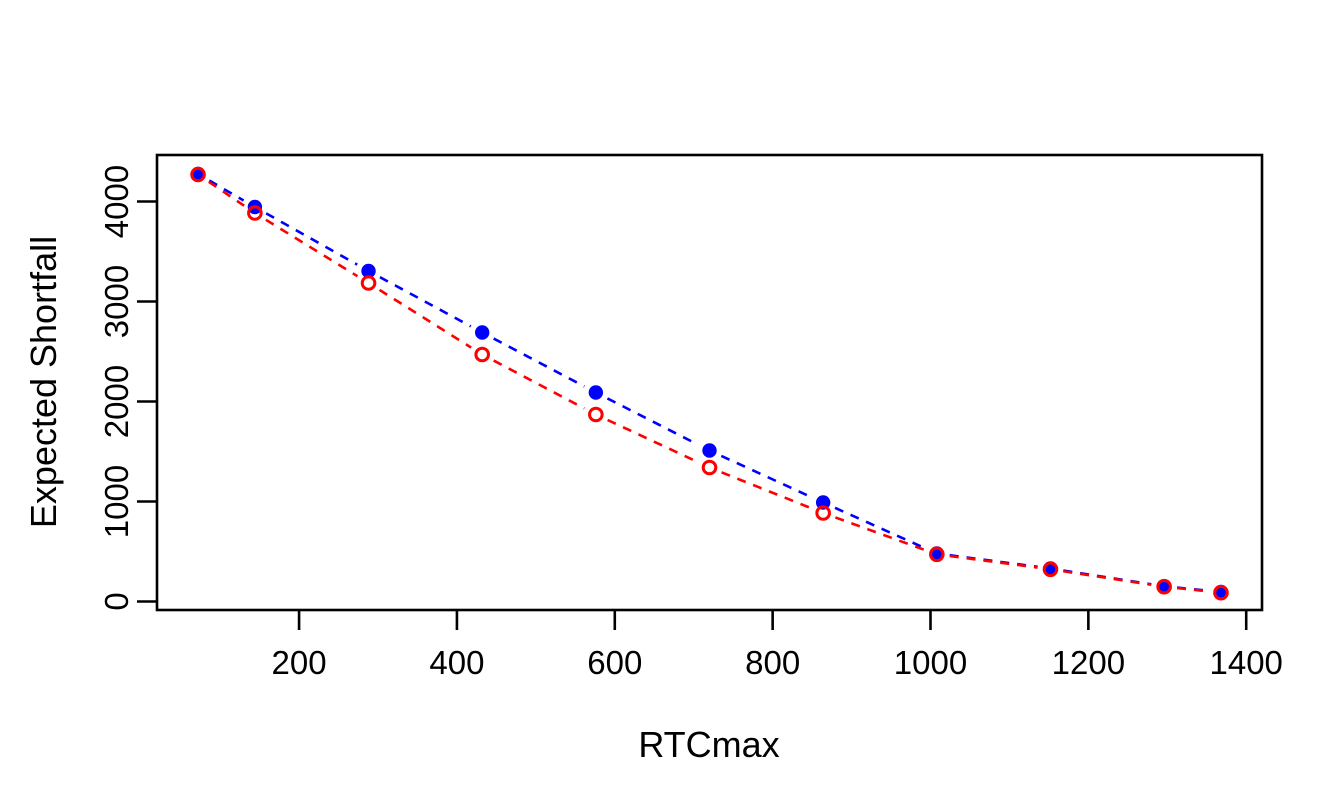 This screenshot has height=806, width=1344. What do you see at coordinates (299, 662) in the screenshot?
I see `x-tick-label: 200` at bounding box center [299, 662].